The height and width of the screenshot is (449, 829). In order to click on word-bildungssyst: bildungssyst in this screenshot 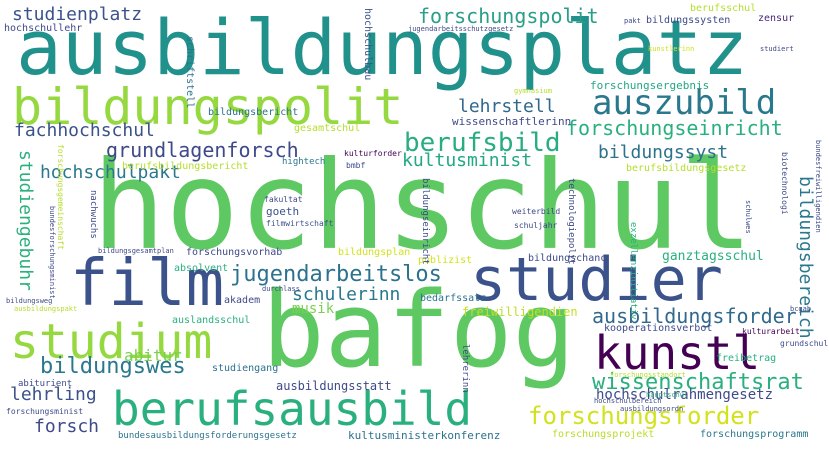, I will do `click(663, 152)`.